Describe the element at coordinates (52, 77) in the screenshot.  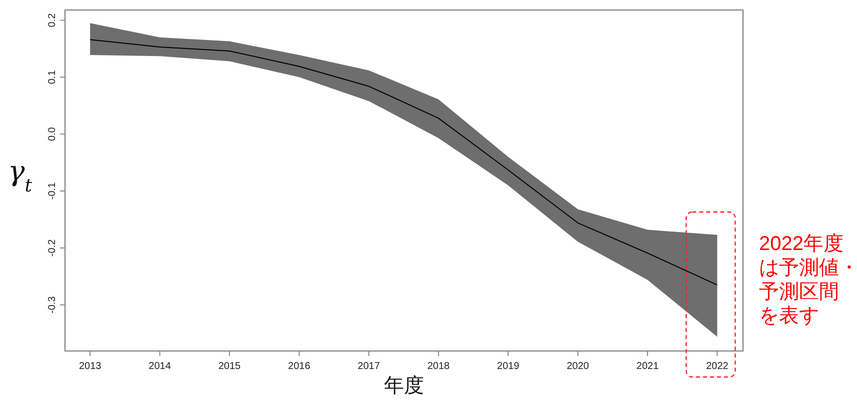
I see `y-tick-label: 0.1` at that location.